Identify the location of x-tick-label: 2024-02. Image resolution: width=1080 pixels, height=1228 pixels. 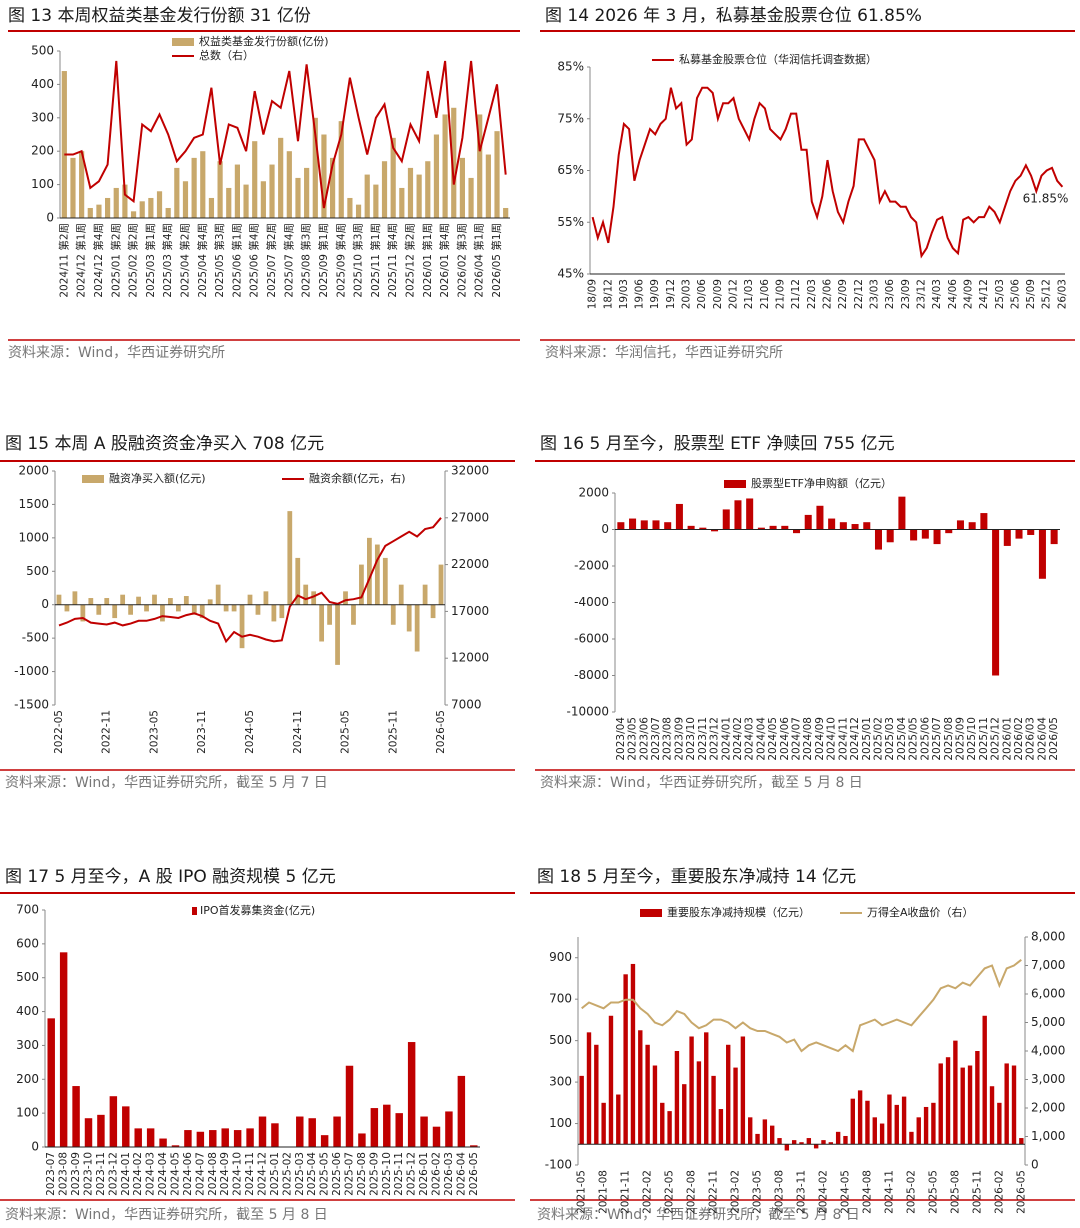
(138, 1174).